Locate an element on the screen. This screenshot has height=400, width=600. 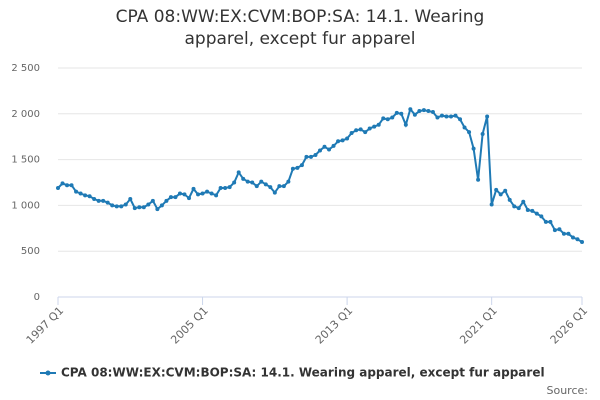
x-tick-label: 2005 Q1 is located at coordinates (189, 325).